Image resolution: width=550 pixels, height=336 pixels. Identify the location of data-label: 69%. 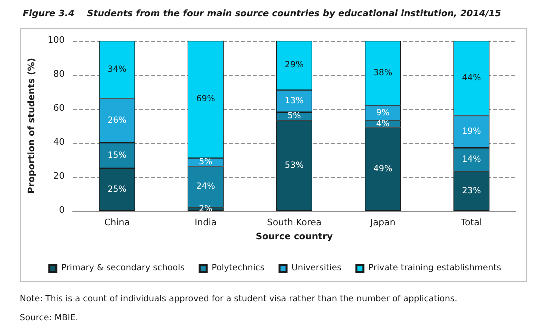
(206, 99).